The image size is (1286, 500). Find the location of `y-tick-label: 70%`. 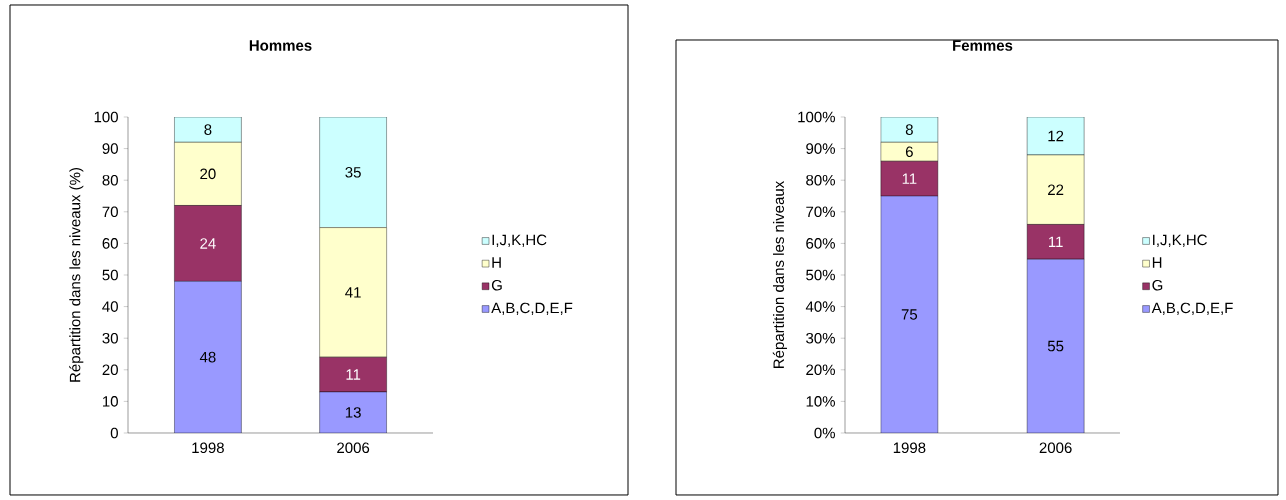

y-tick-label: 70% is located at coordinates (820, 212).